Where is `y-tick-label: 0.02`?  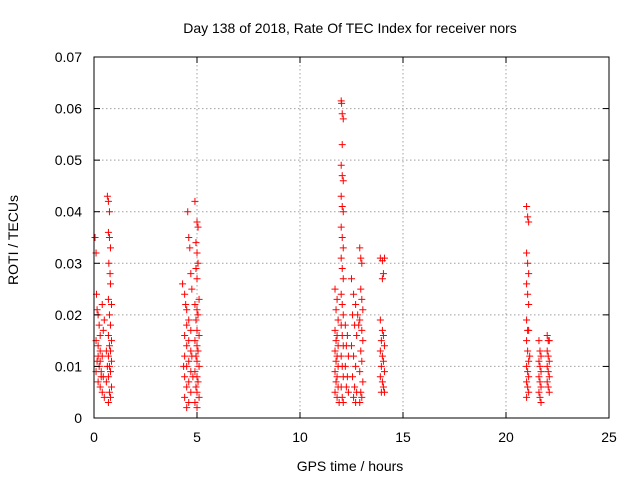
y-tick-label: 0.02 is located at coordinates (68, 315).